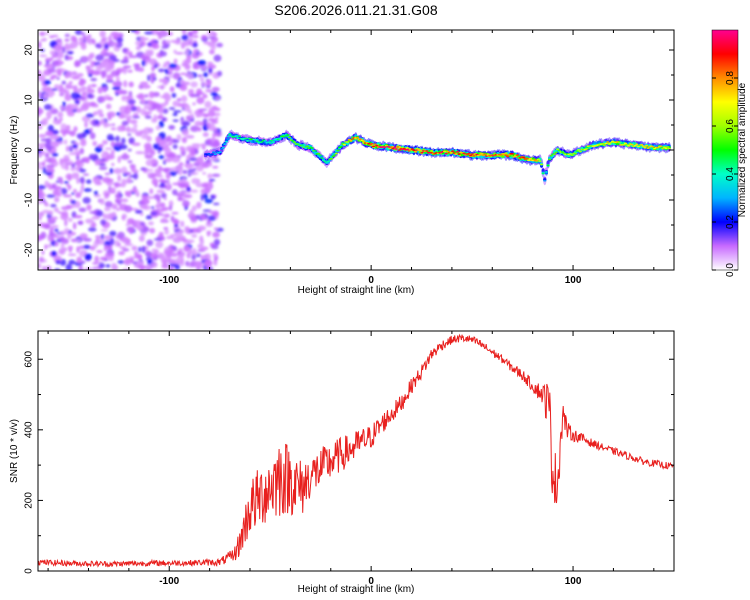 The image size is (750, 600). I want to click on spectrogram-ridge, so click(437, 157).